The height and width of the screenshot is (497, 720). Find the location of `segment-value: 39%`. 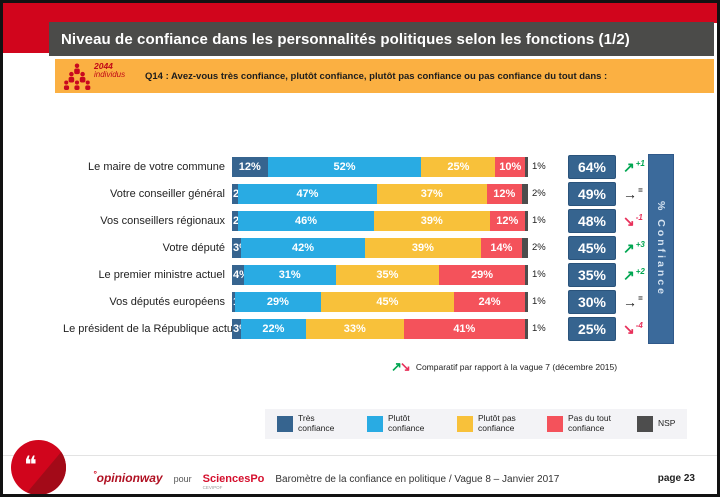

segment-value: 39% is located at coordinates (422, 247).